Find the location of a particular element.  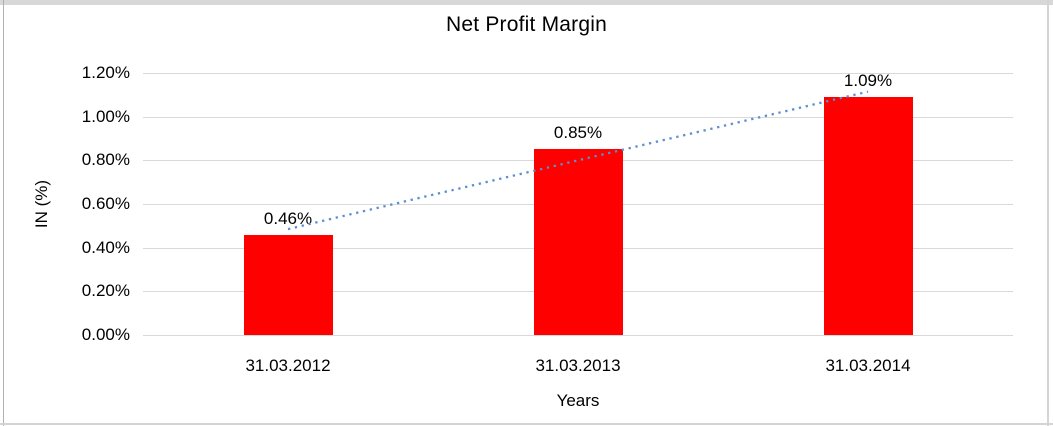

chart-title: Net Profit Margin is located at coordinates (526, 24).